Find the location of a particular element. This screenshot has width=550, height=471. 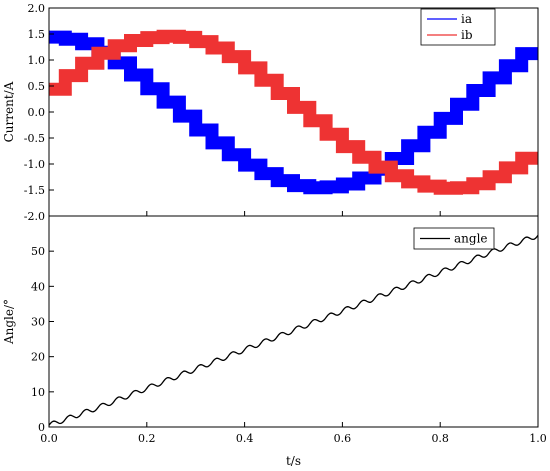

y-tick-label: -1.5 is located at coordinates (34, 190).